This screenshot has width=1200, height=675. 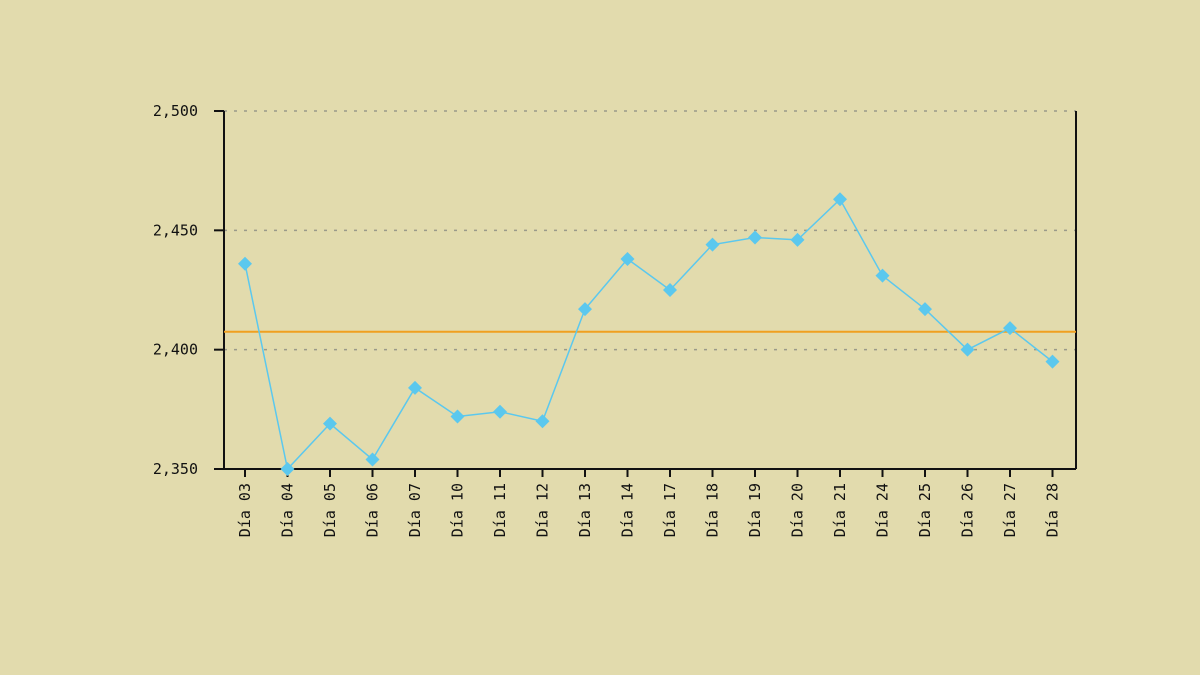 What do you see at coordinates (713, 510) in the screenshot?
I see `x-tick-label: Día 18` at bounding box center [713, 510].